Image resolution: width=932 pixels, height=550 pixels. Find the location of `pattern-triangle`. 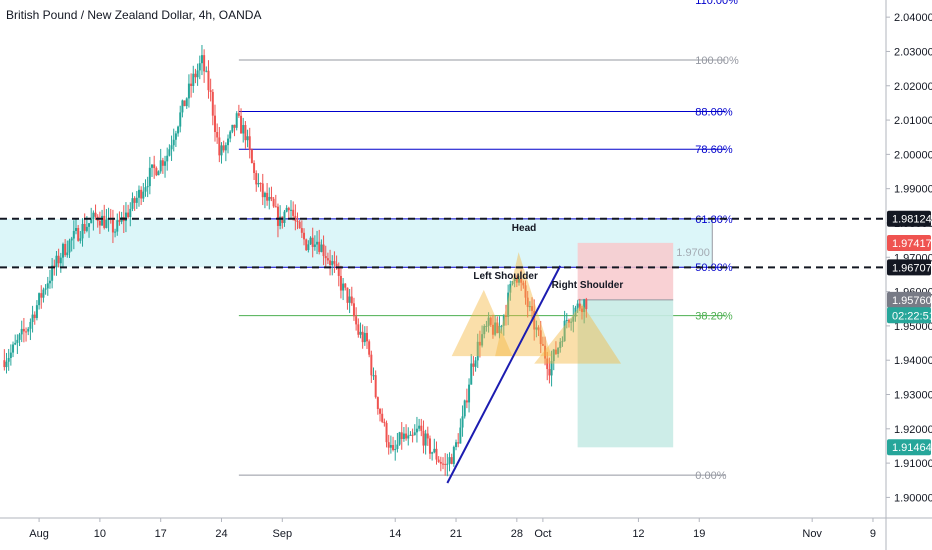

pattern-triangle is located at coordinates (578, 333).